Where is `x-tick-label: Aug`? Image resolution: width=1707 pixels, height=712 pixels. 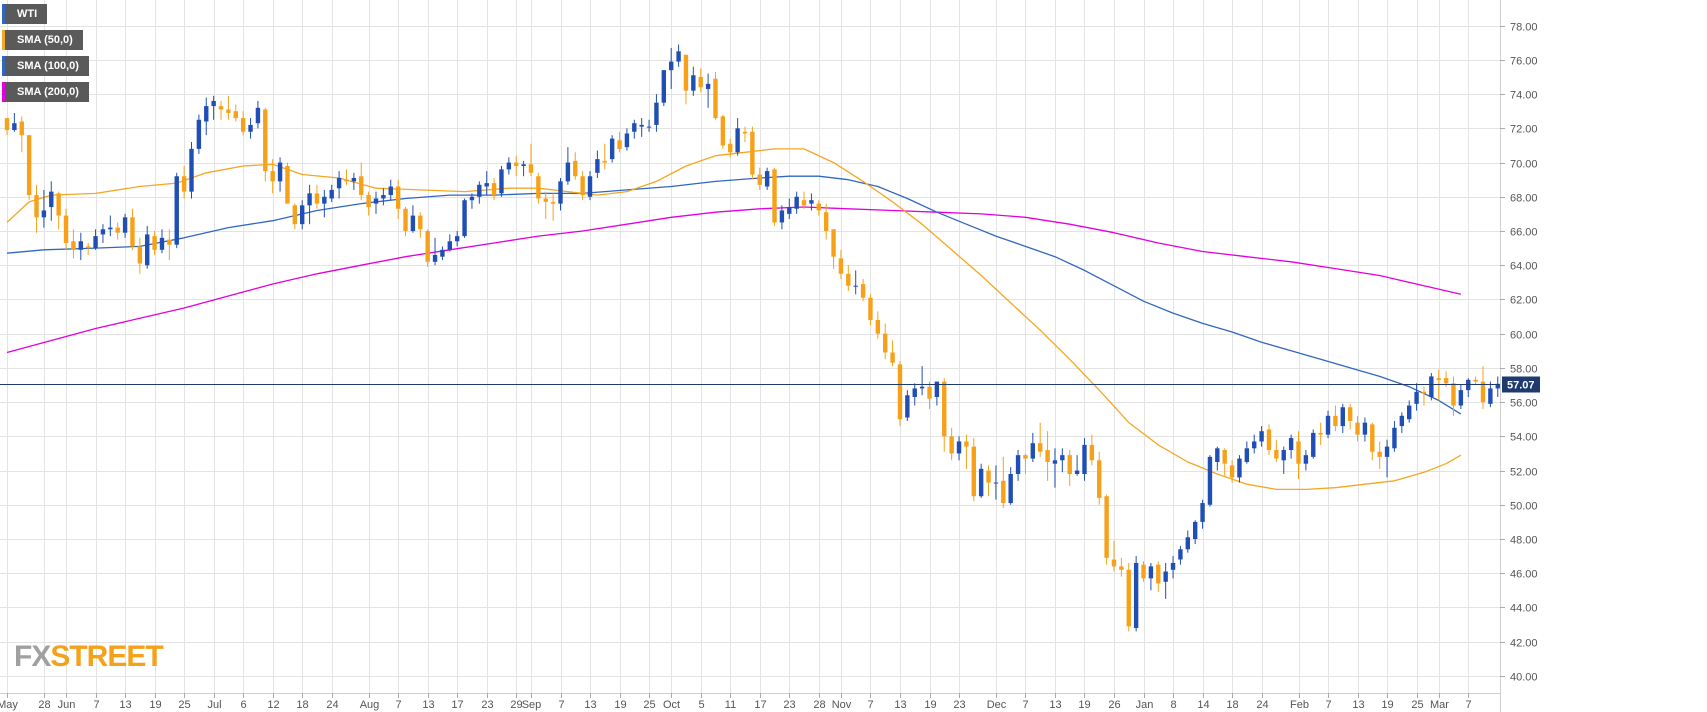 x-tick-label: Aug is located at coordinates (370, 705).